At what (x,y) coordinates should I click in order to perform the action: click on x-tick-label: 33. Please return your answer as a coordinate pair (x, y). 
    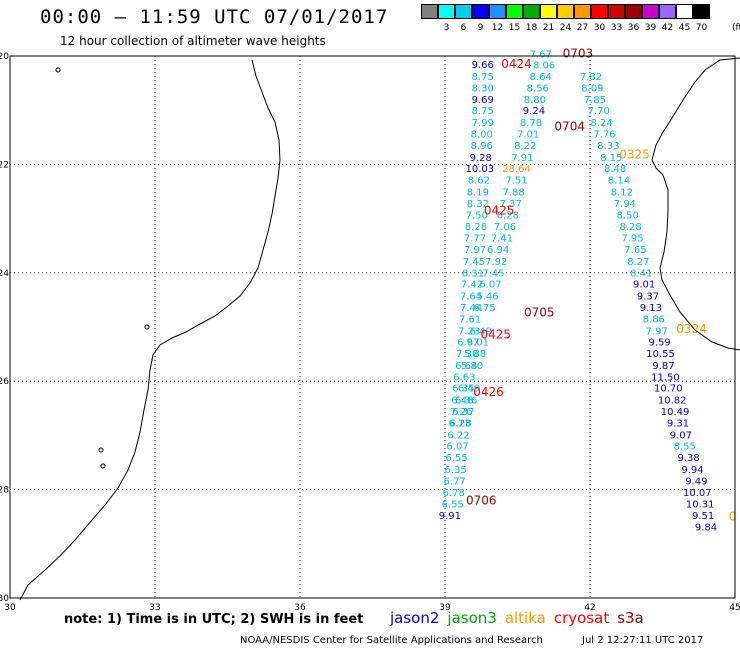
    Looking at the image, I should click on (154, 608).